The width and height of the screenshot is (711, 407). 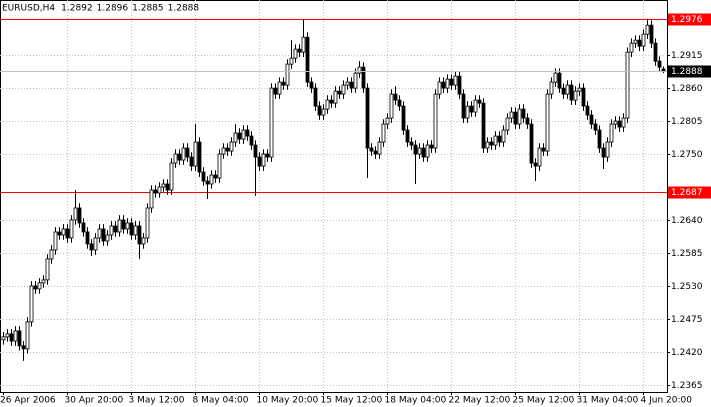 I want to click on x-tick-label: 30 Apr 20:00, so click(x=94, y=401).